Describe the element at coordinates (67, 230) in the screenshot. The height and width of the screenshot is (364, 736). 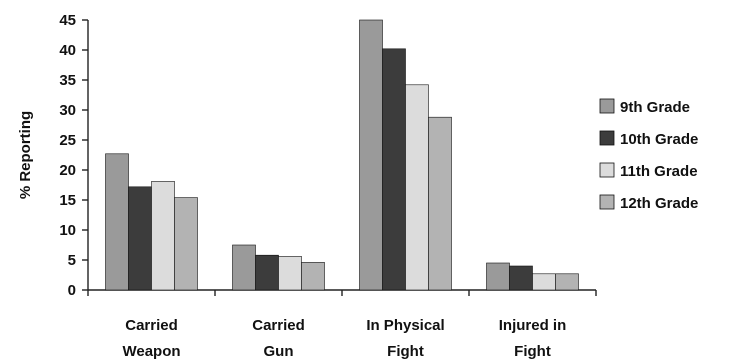
I see `y-tick-label: 10` at that location.